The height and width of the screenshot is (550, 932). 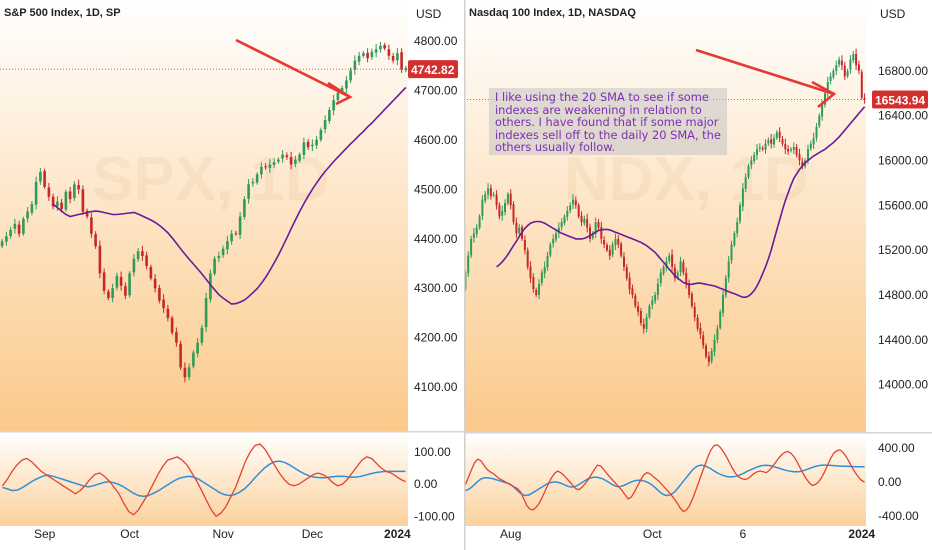 I want to click on price-tick-label: 4800.00, so click(x=436, y=41).